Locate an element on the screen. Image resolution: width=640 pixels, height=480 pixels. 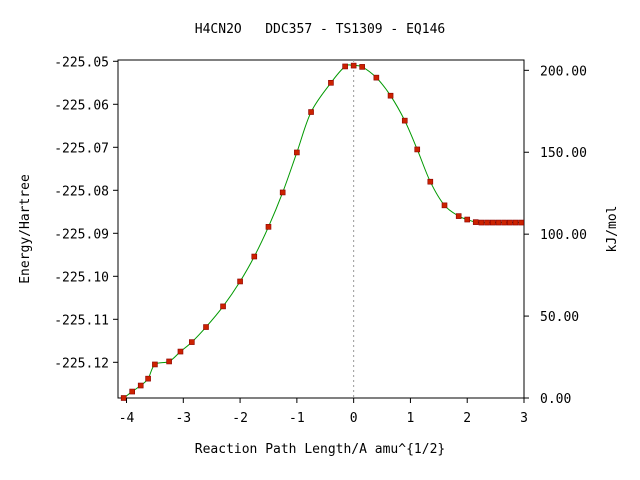
x-tick-label: 1 is located at coordinates (411, 418).